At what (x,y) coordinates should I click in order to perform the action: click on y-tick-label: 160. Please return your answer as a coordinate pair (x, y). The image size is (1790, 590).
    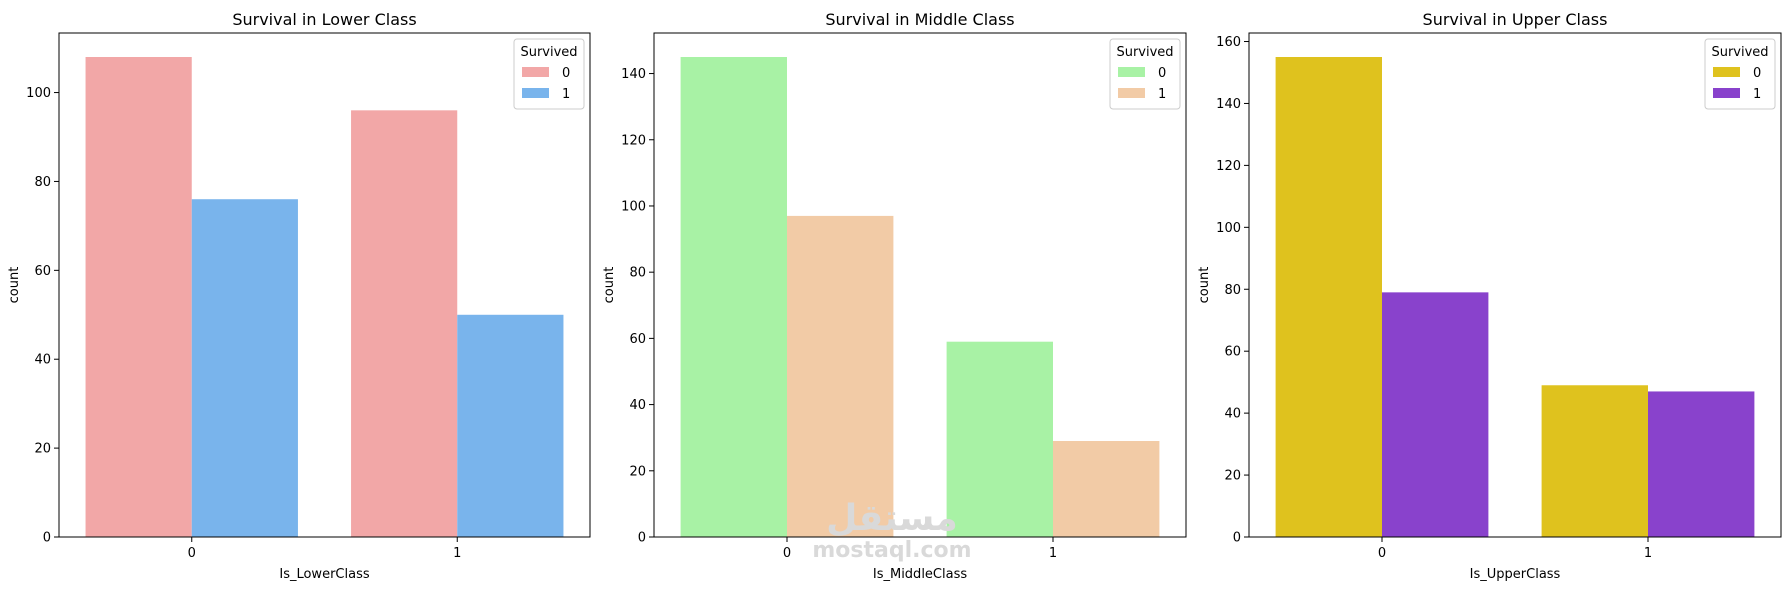
    Looking at the image, I should click on (1228, 42).